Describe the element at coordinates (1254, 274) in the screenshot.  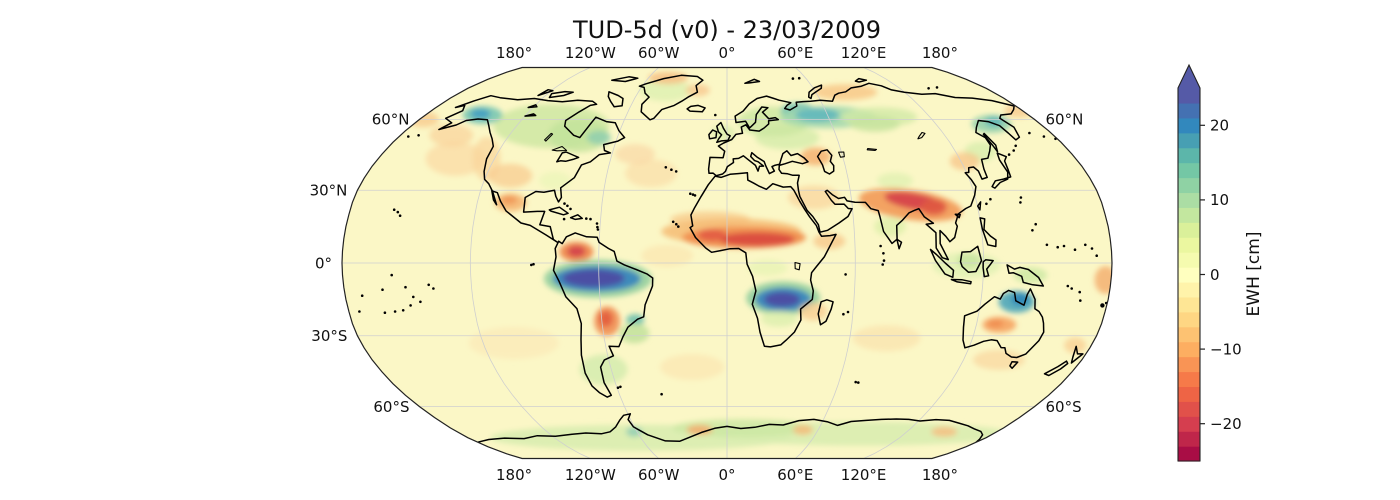
I see `colorbar-label: EWH [cm]` at that location.